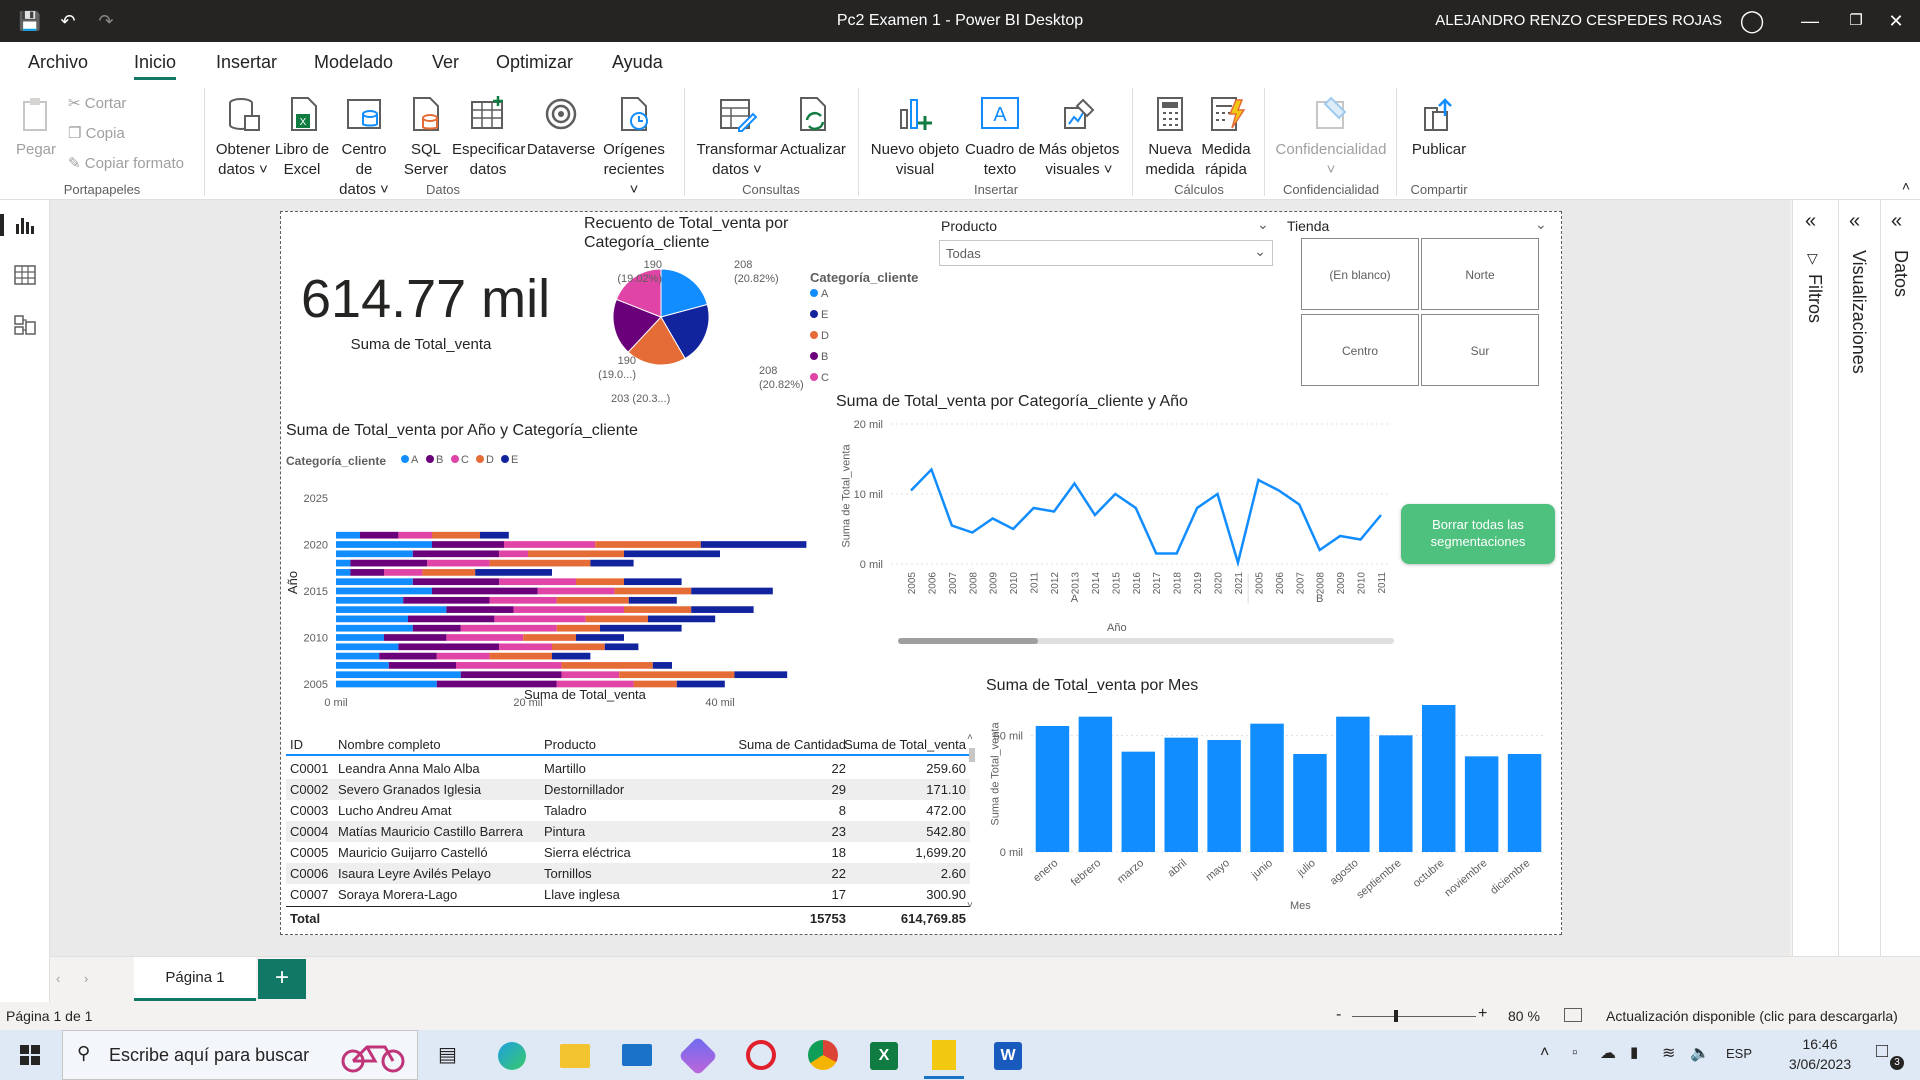 The height and width of the screenshot is (1080, 1920). Describe the element at coordinates (884, 1056) in the screenshot. I see `excel-taskbar-icon: X` at that location.